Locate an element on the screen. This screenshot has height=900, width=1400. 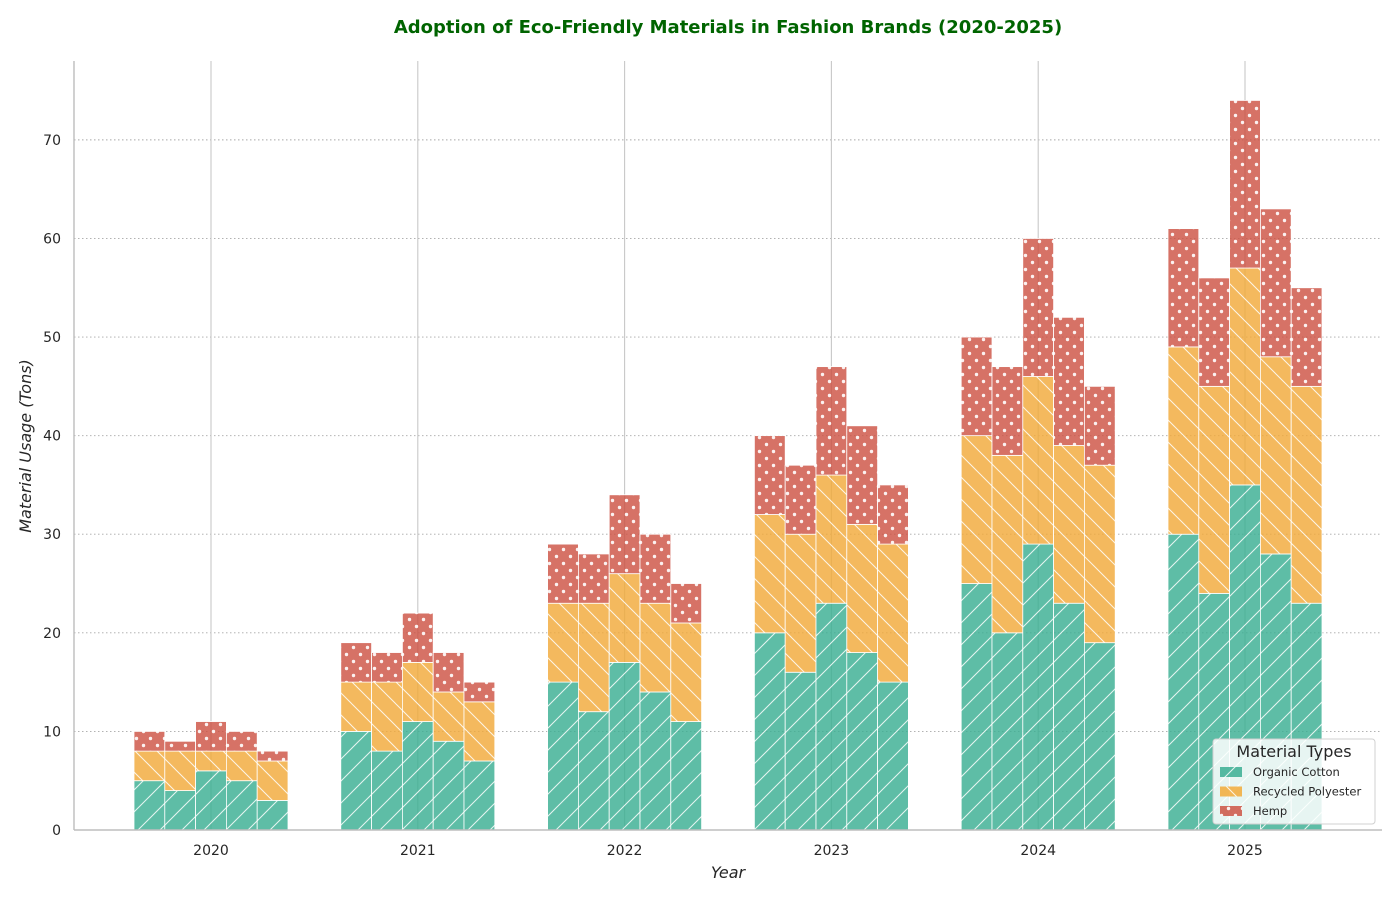
y-tick-label: 40 is located at coordinates (52, 437).